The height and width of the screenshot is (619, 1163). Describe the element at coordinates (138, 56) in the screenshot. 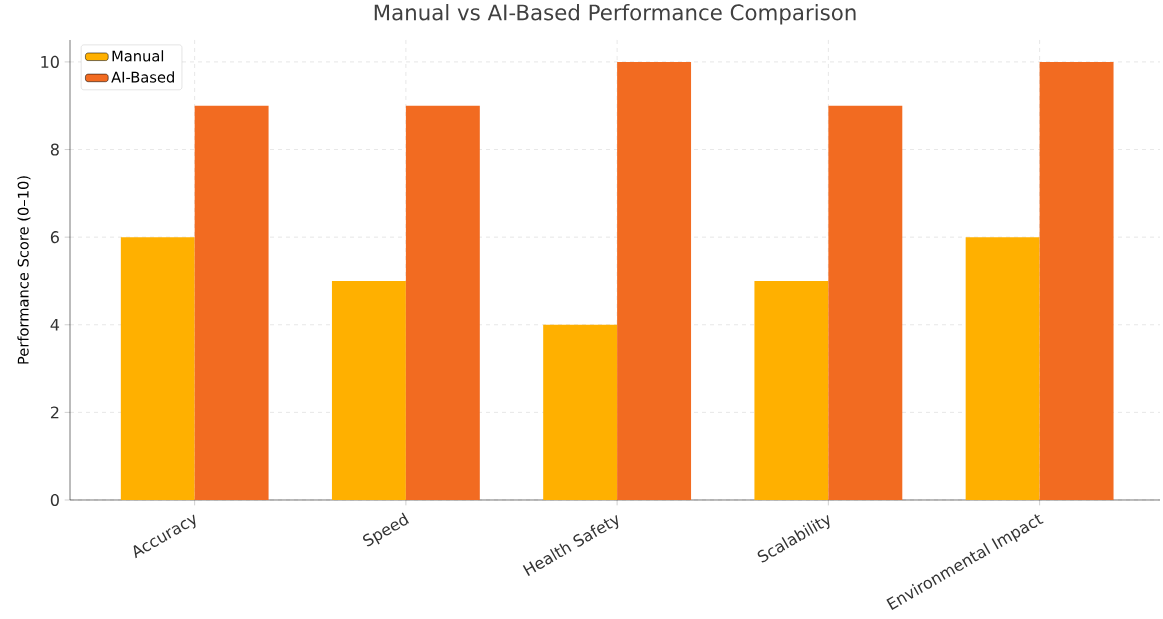

I see `legend-label: Manual` at that location.